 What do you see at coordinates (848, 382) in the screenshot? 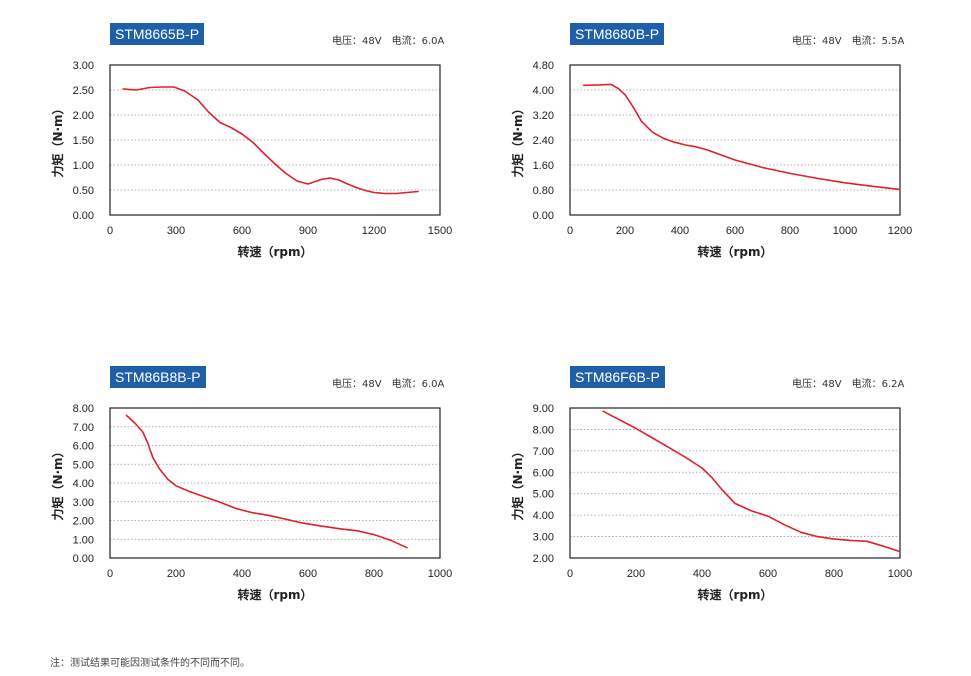
I see `test-conditions: 电压：48V 电流：6.2A` at bounding box center [848, 382].